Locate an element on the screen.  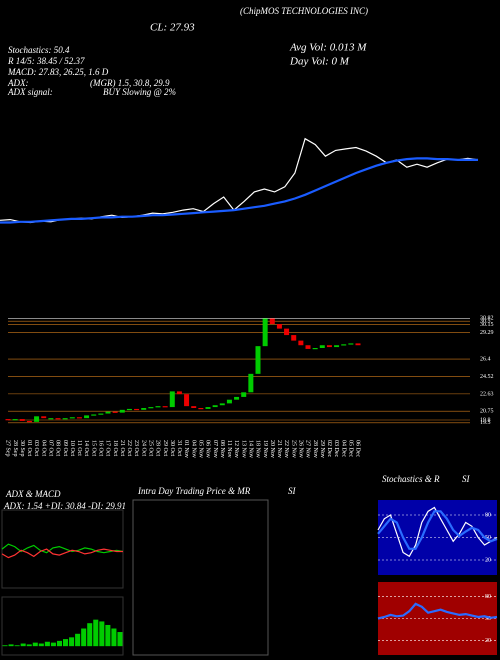
y-tick-label: 30.5 is located at coordinates (485, 322).